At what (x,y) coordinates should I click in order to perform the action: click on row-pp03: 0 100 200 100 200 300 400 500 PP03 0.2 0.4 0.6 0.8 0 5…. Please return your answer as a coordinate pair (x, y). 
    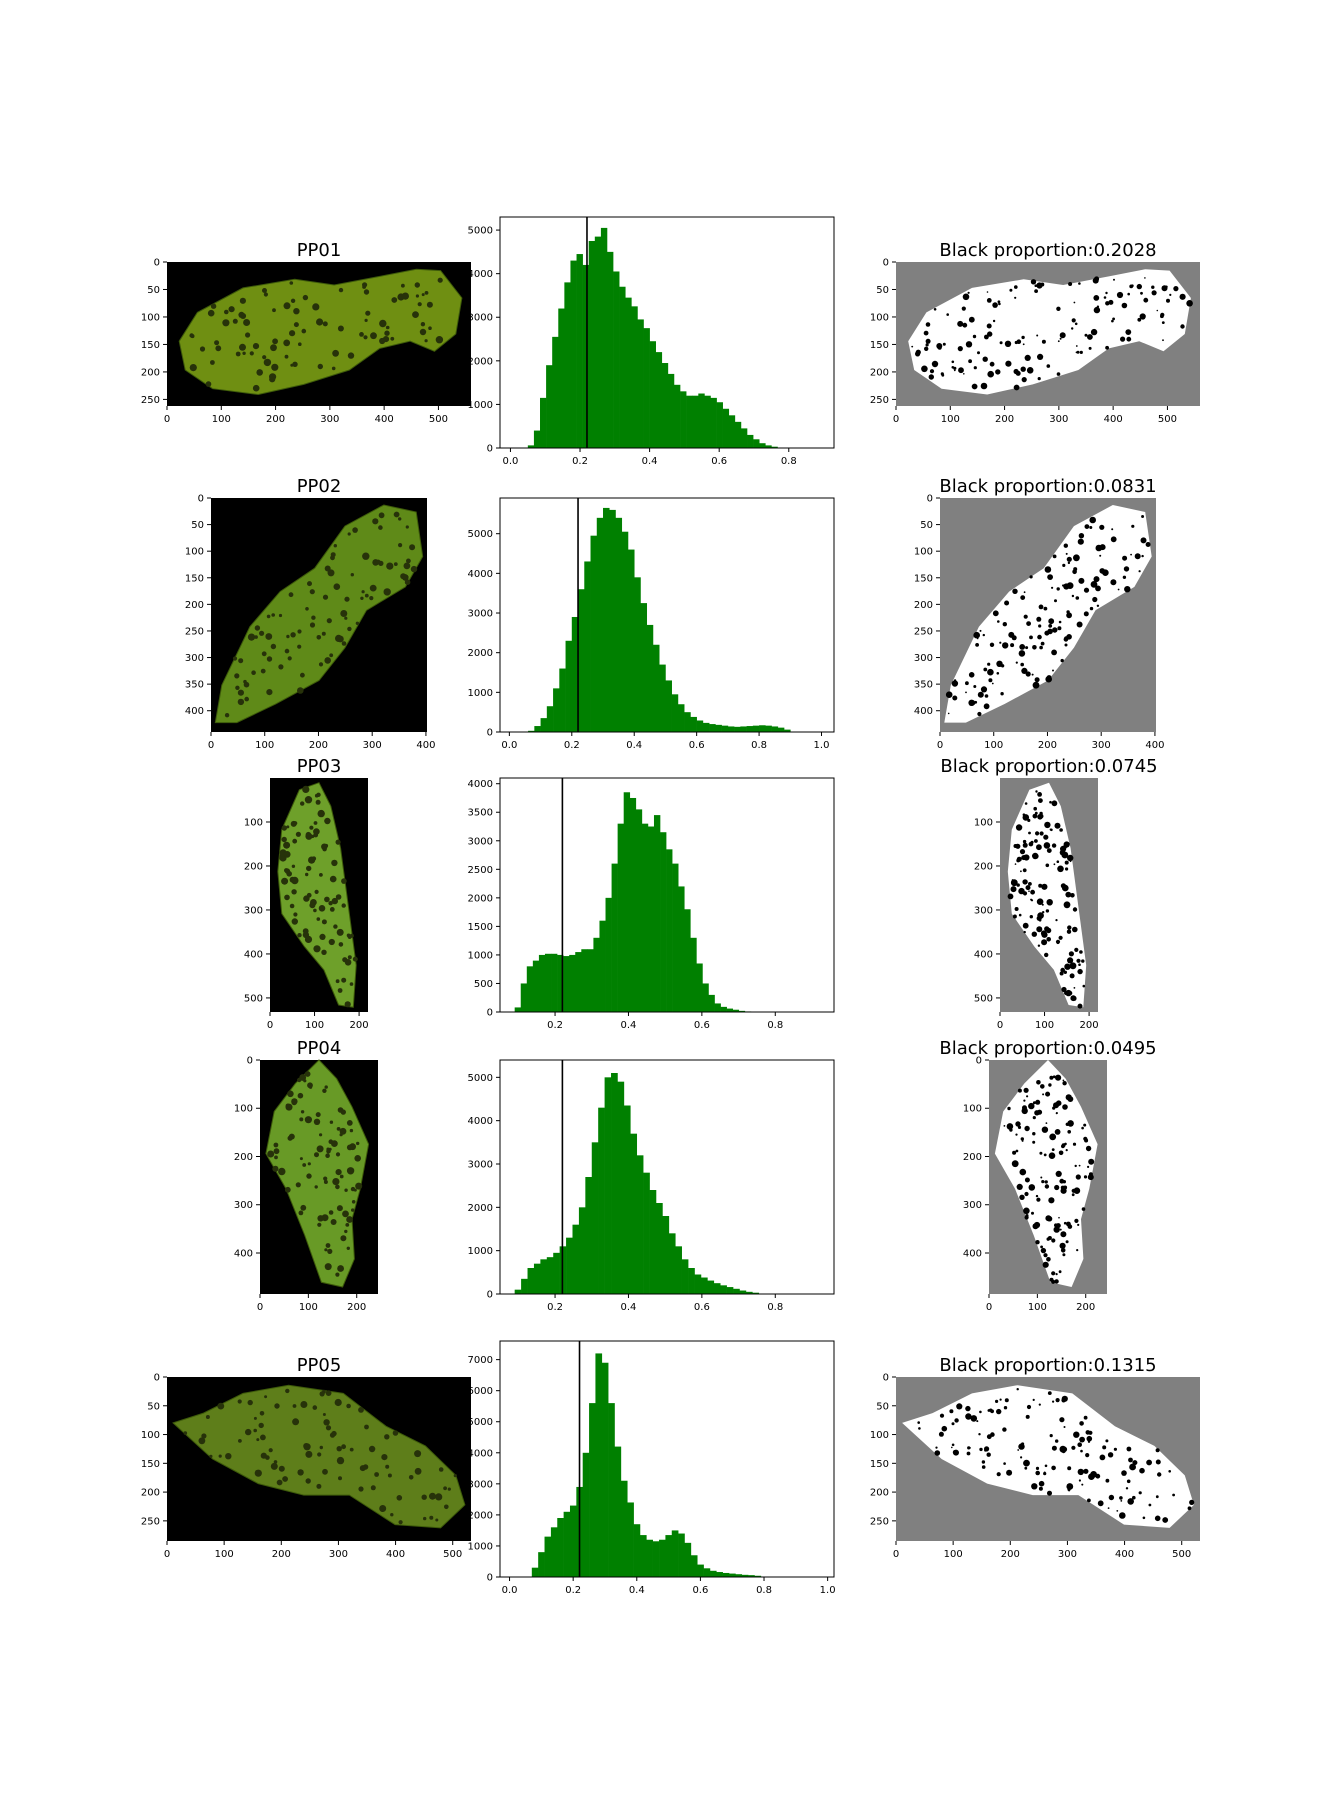
    Looking at the image, I should click on (701, 893).